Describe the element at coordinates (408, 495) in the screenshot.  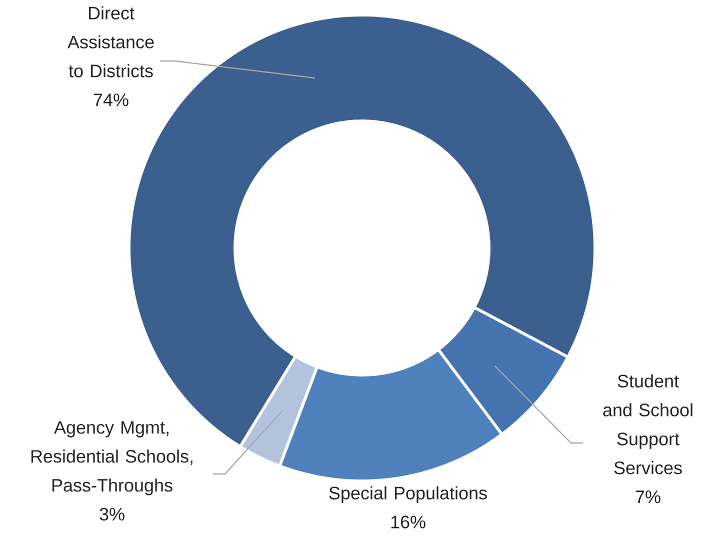
I see `slice-label: Special Populations` at that location.